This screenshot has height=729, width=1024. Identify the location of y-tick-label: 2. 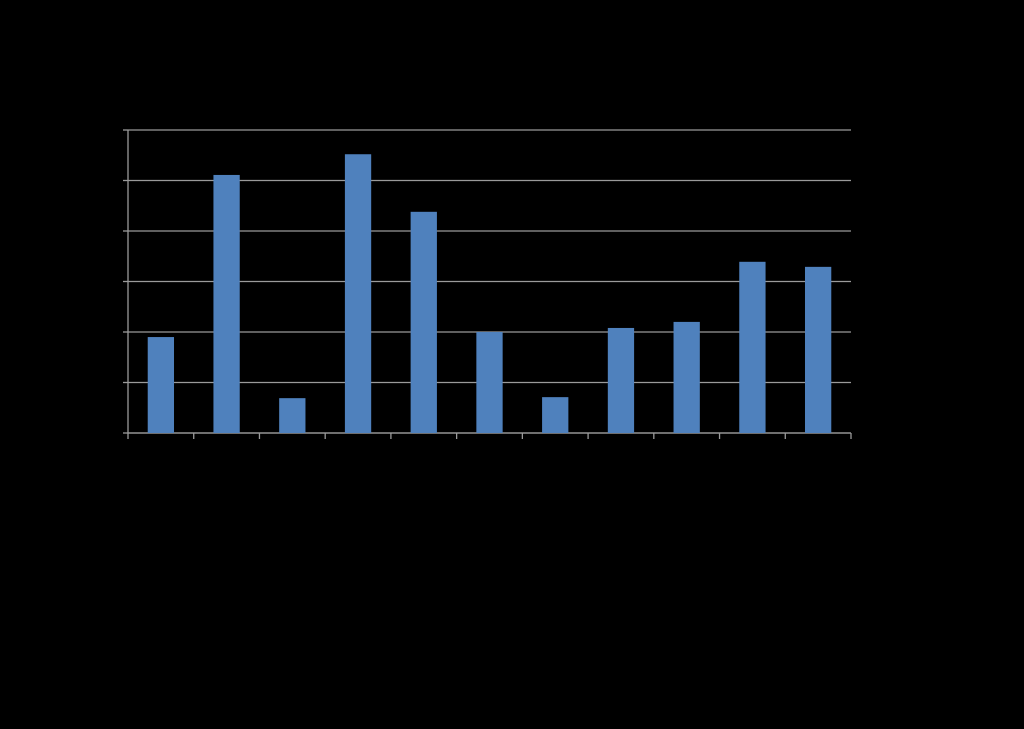
(112, 331).